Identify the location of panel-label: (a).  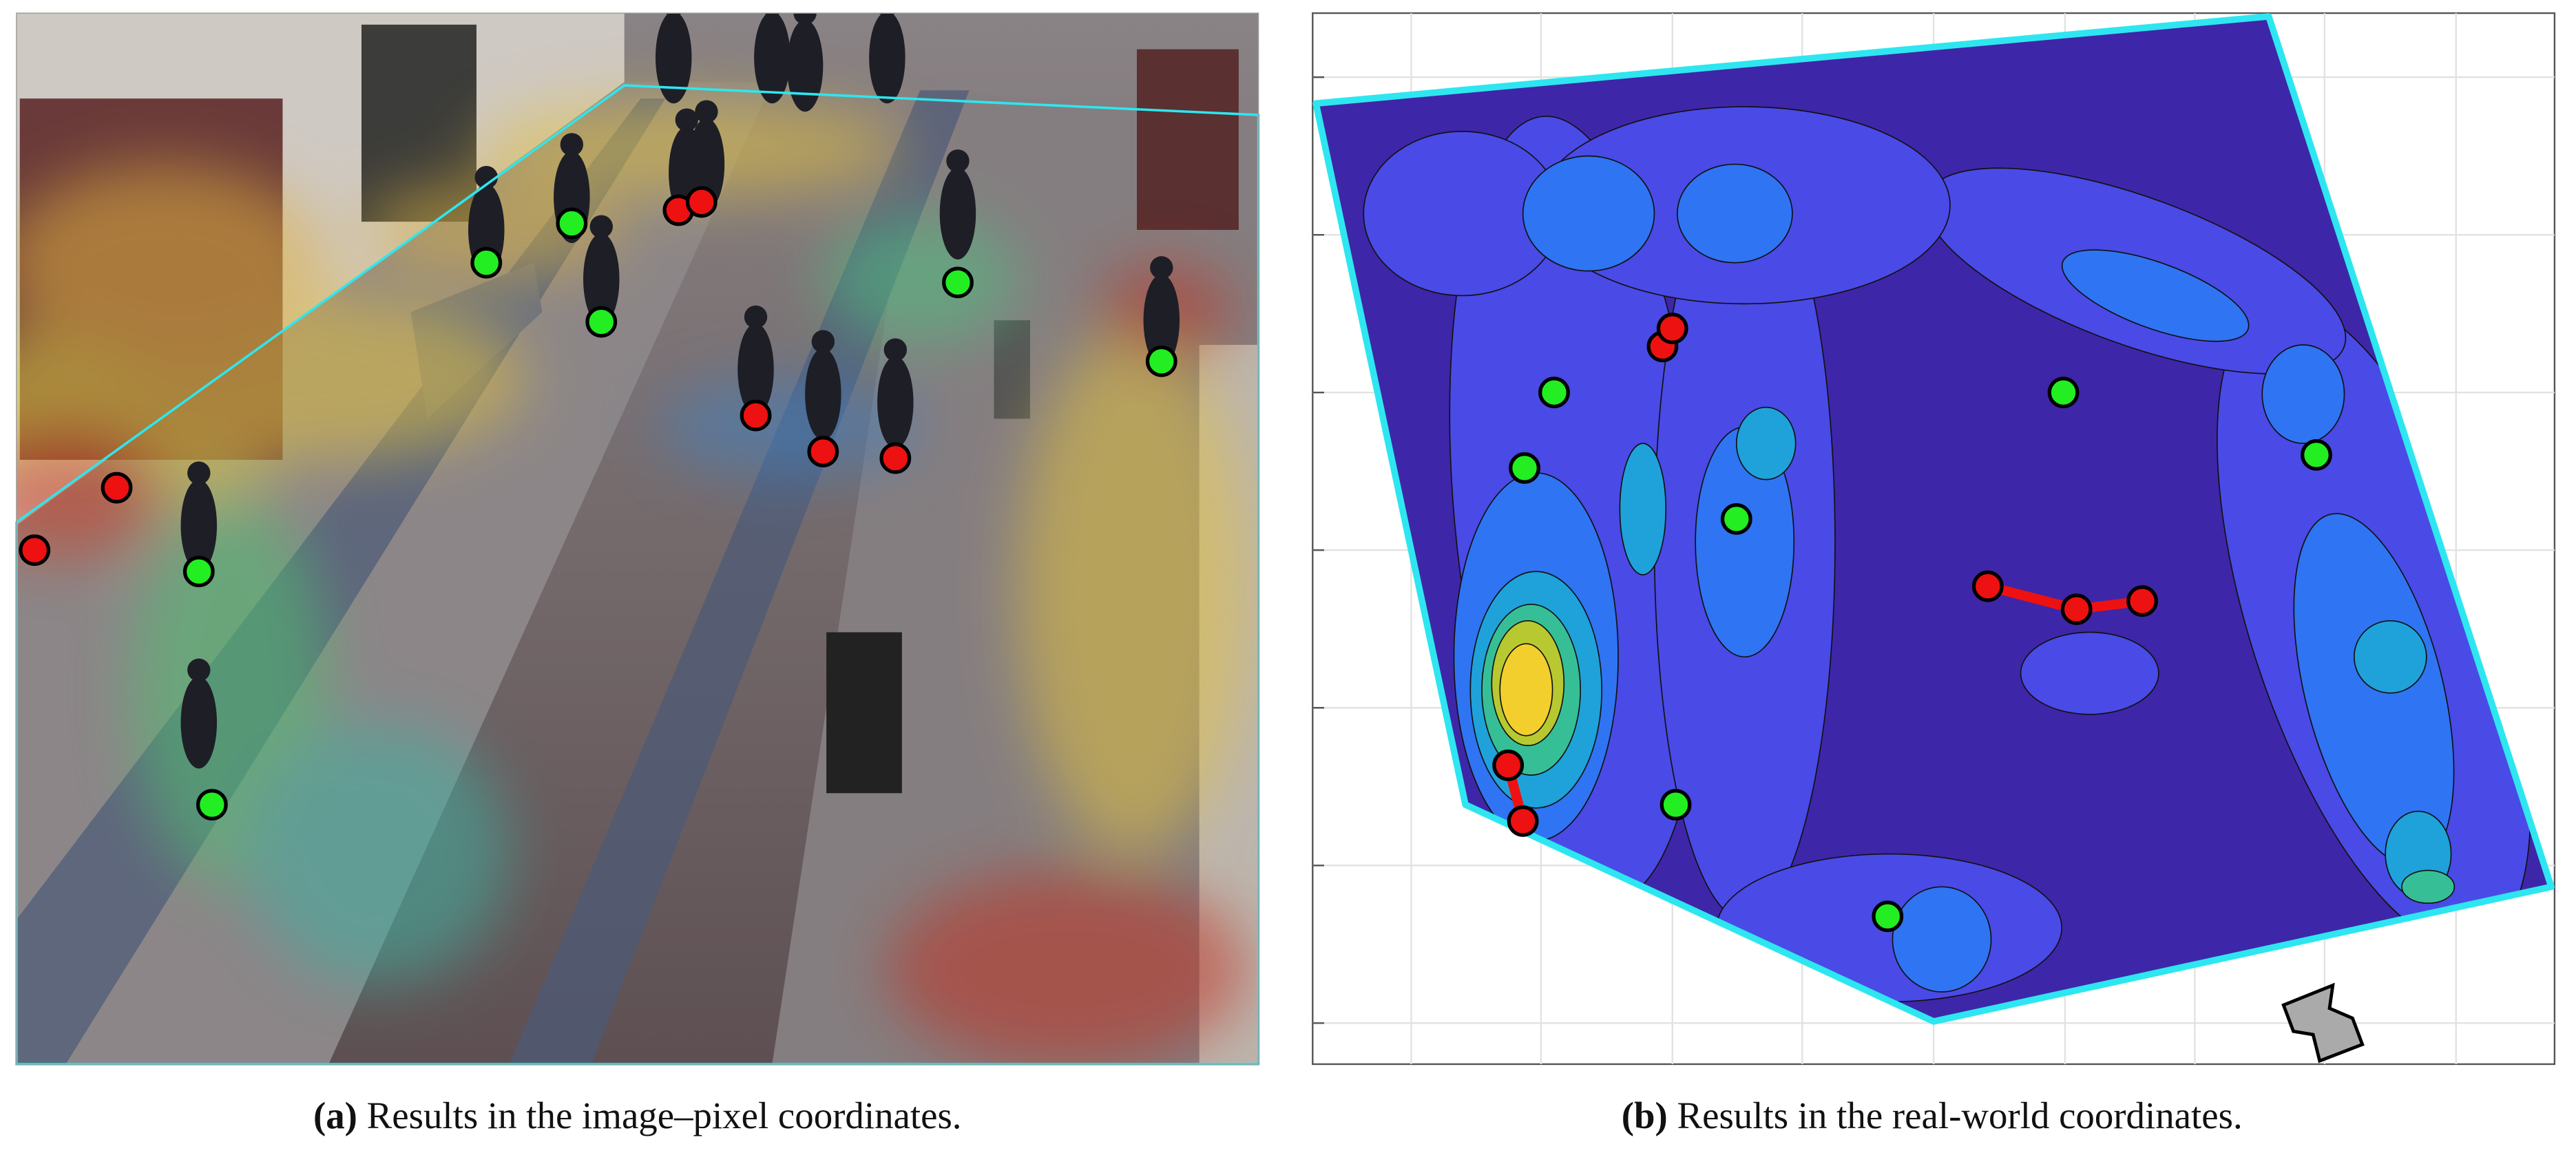
(335, 1115).